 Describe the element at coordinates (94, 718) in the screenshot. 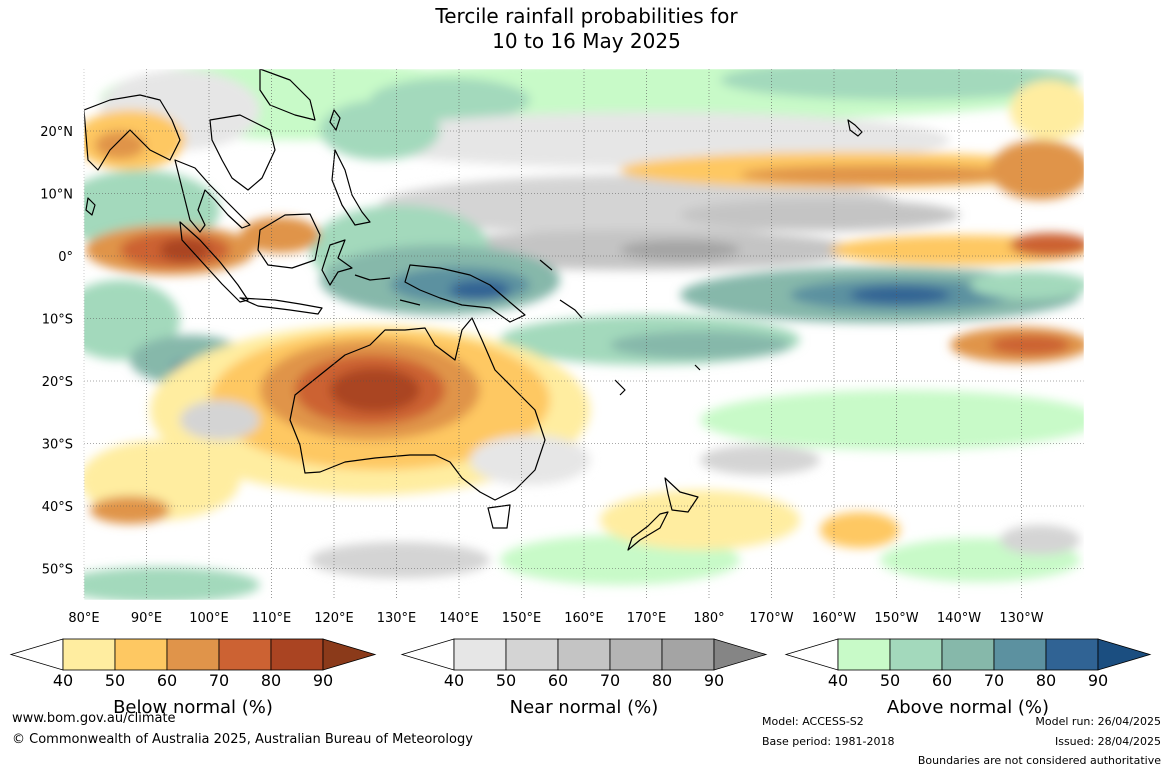

I see `website-text: www.bom.gov.au/climate` at that location.